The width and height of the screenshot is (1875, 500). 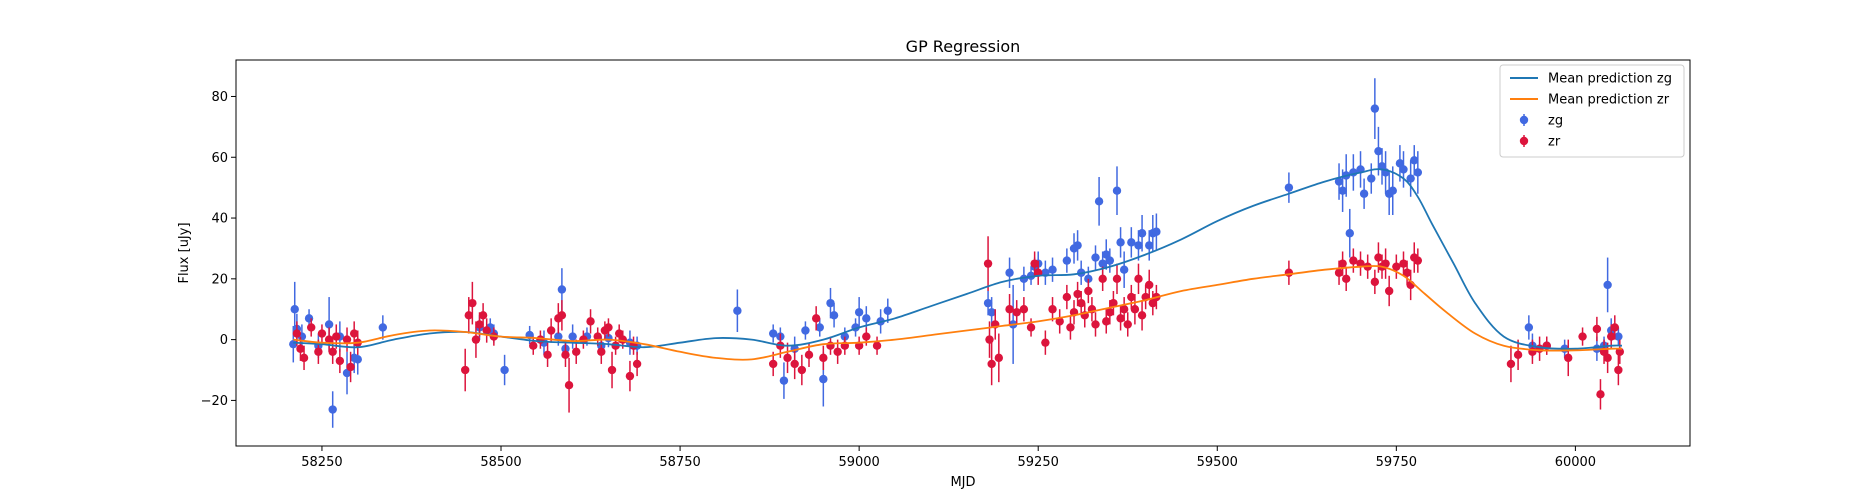 What do you see at coordinates (1575, 462) in the screenshot?
I see `x-tick-label: 60000` at bounding box center [1575, 462].